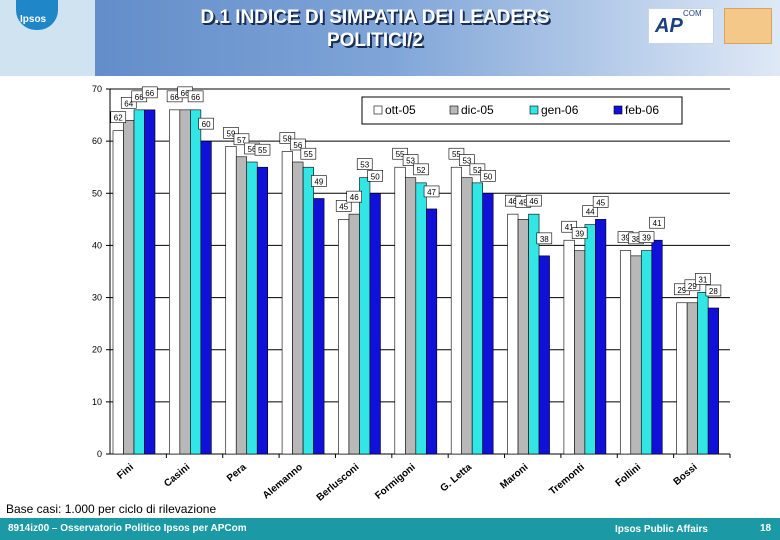  I want to click on data-label: 59, so click(231, 133).